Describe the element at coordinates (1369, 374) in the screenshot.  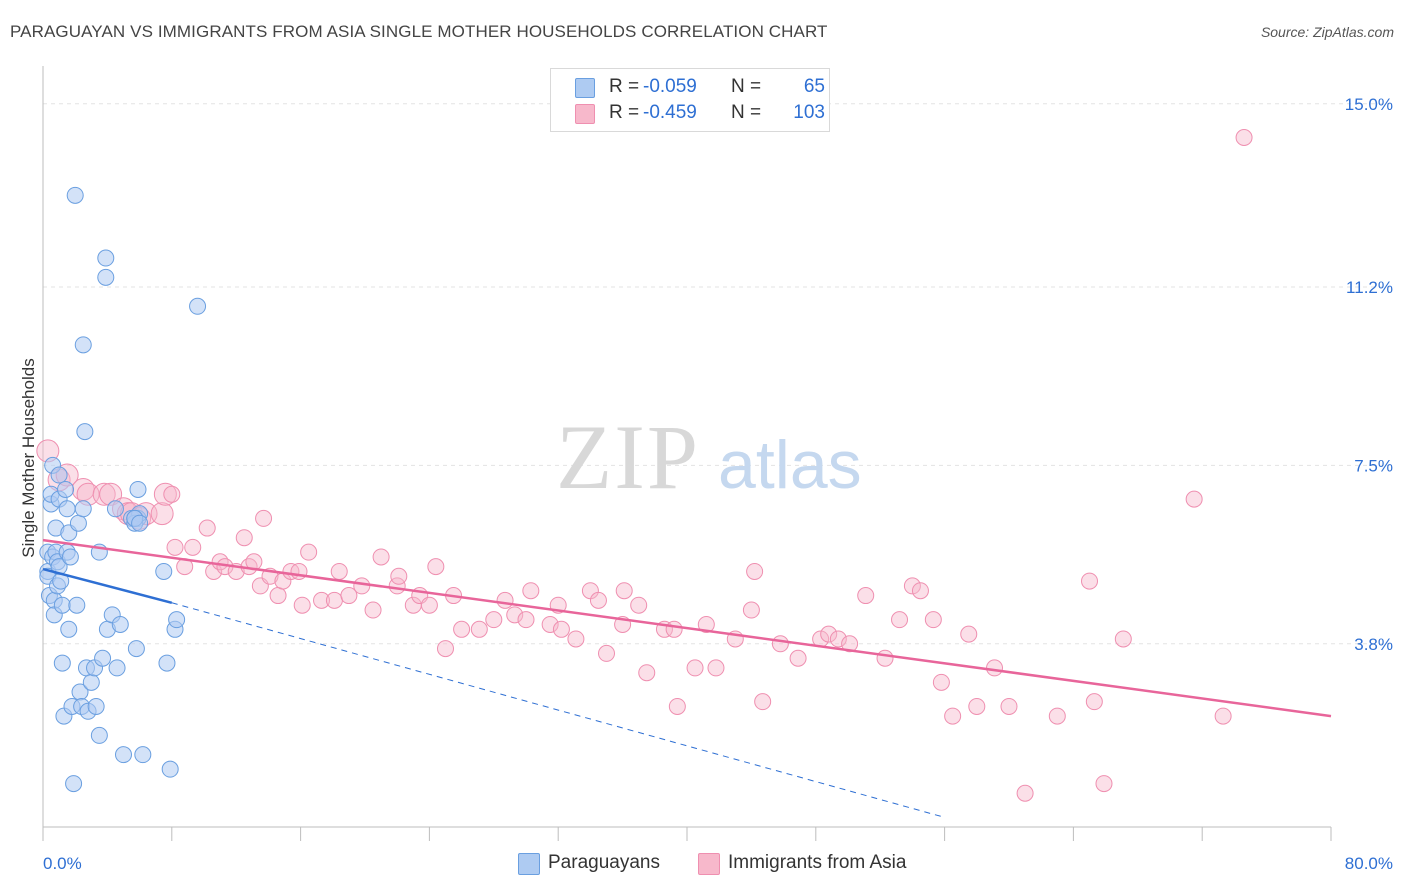
I see `y-tick-labels: 3.8% 7.5% 11.2% 15.0%` at that location.